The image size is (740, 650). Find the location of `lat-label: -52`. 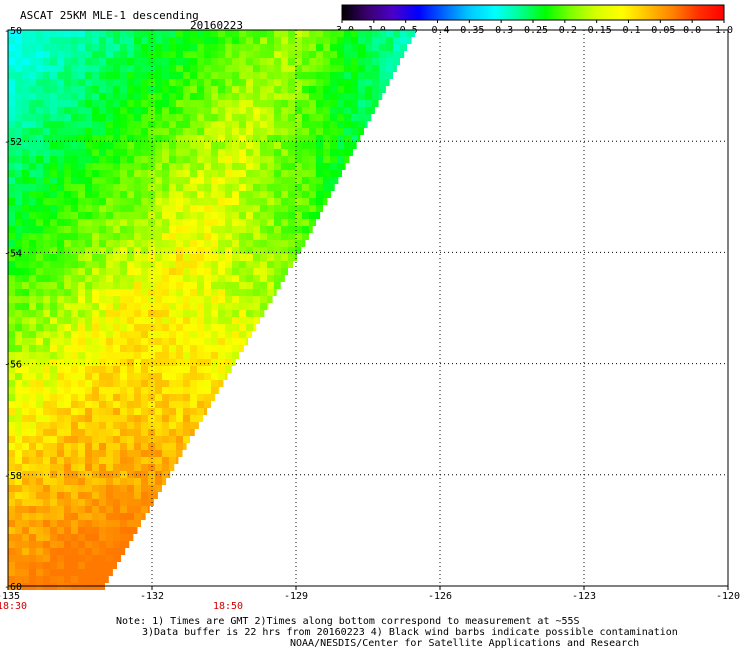

lat-label: -52 is located at coordinates (13, 142).